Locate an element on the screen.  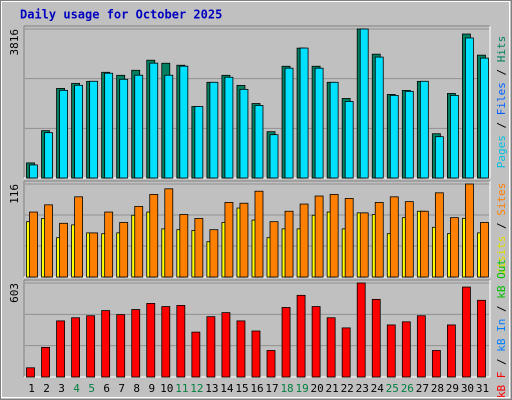
legend-entry: Hits is located at coordinates (501, 49).